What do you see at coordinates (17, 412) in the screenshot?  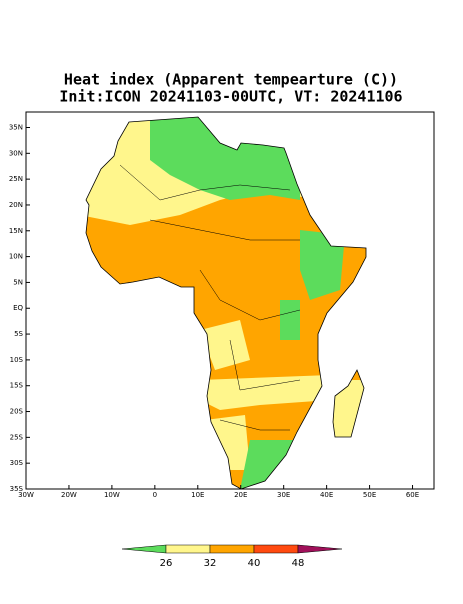 I see `y-tick-label: 20S` at bounding box center [17, 412].